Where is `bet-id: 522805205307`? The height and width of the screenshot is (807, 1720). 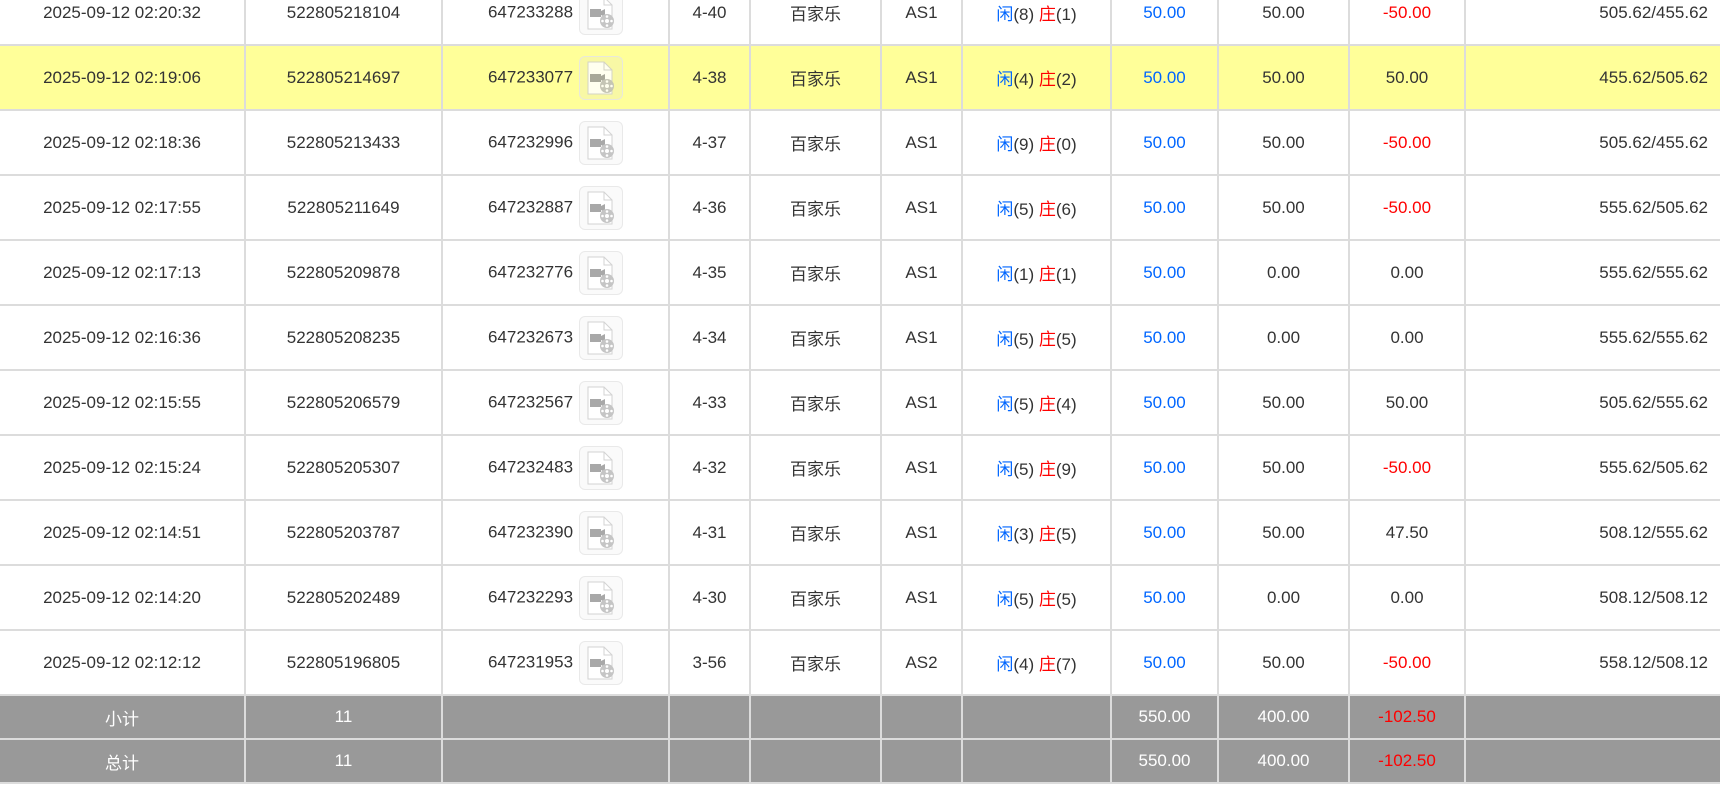 bet-id: 522805205307 is located at coordinates (343, 467).